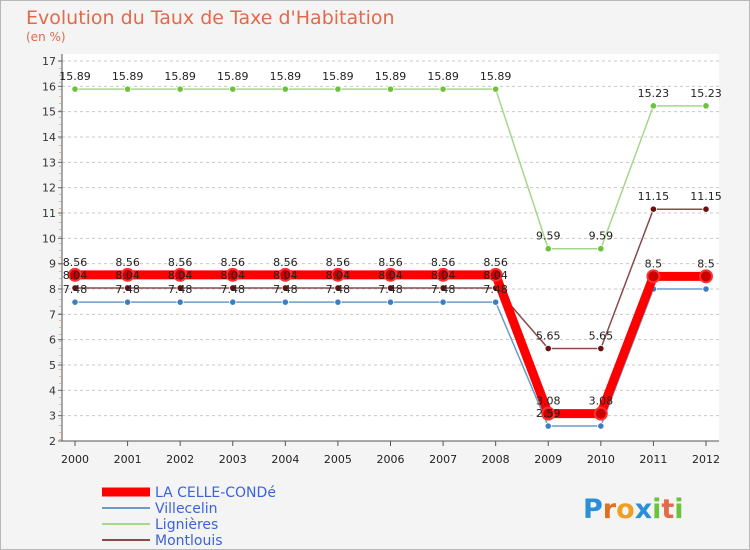 This screenshot has width=750, height=550. I want to click on x-tick-label: 2006, so click(391, 459).